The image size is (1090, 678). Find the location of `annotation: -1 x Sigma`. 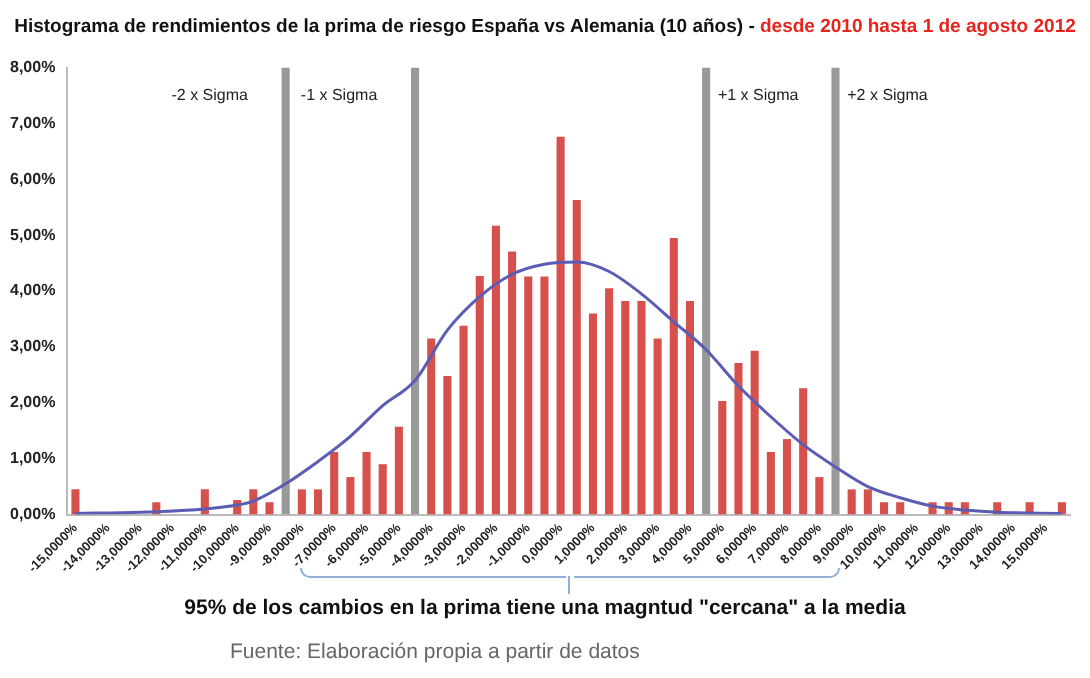

annotation: -1 x Sigma is located at coordinates (339, 95).